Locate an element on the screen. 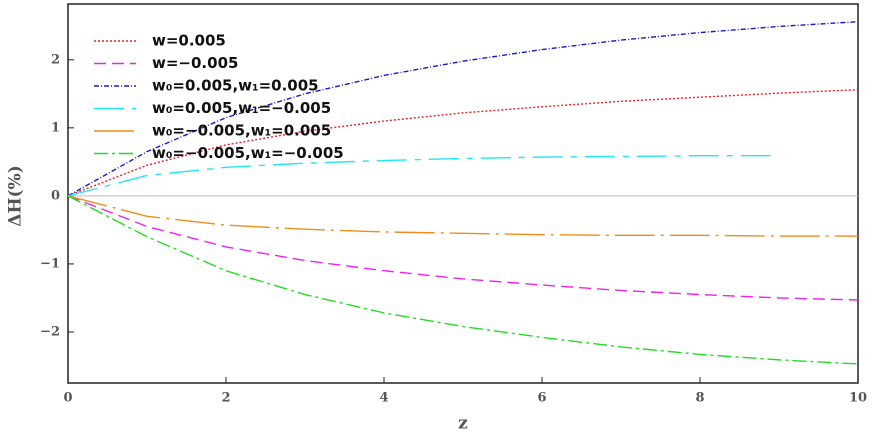 The height and width of the screenshot is (436, 872). x-tick-label: 8 is located at coordinates (699, 398).